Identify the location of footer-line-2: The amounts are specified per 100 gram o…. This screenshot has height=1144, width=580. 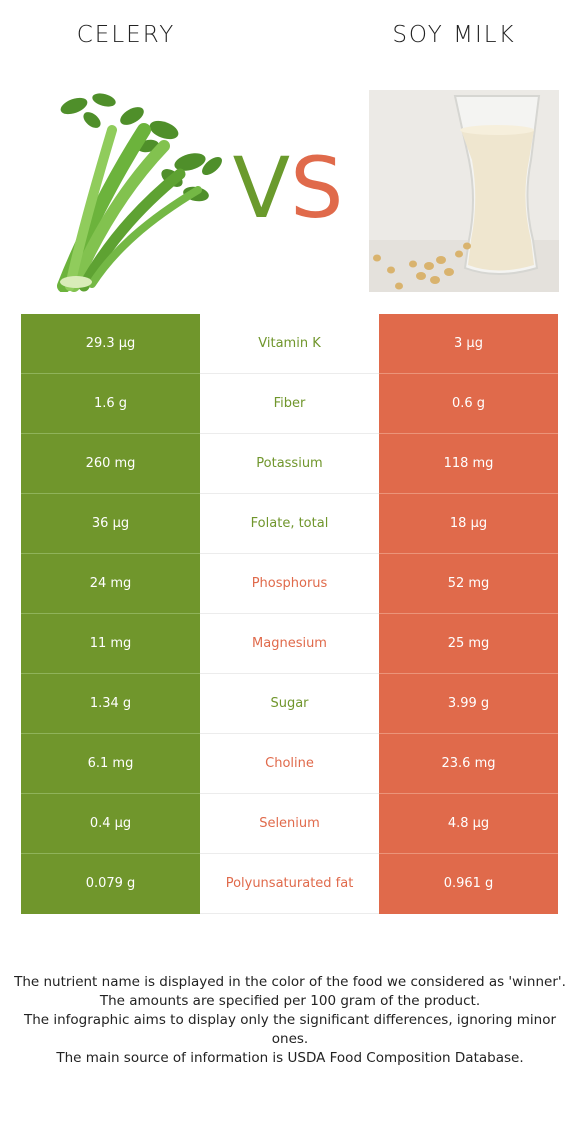
(290, 1001).